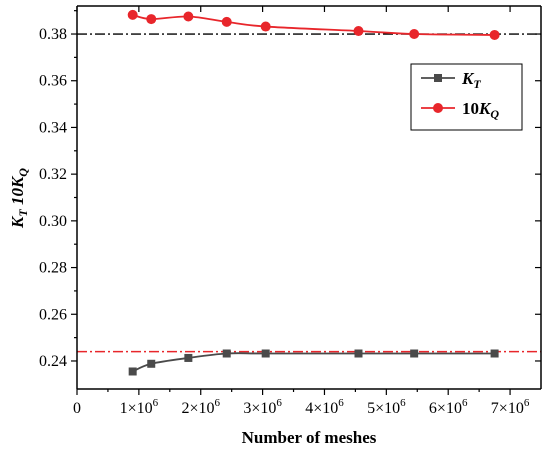 The width and height of the screenshot is (550, 452). I want to click on y-tick-label: 0.34, so click(53, 127).